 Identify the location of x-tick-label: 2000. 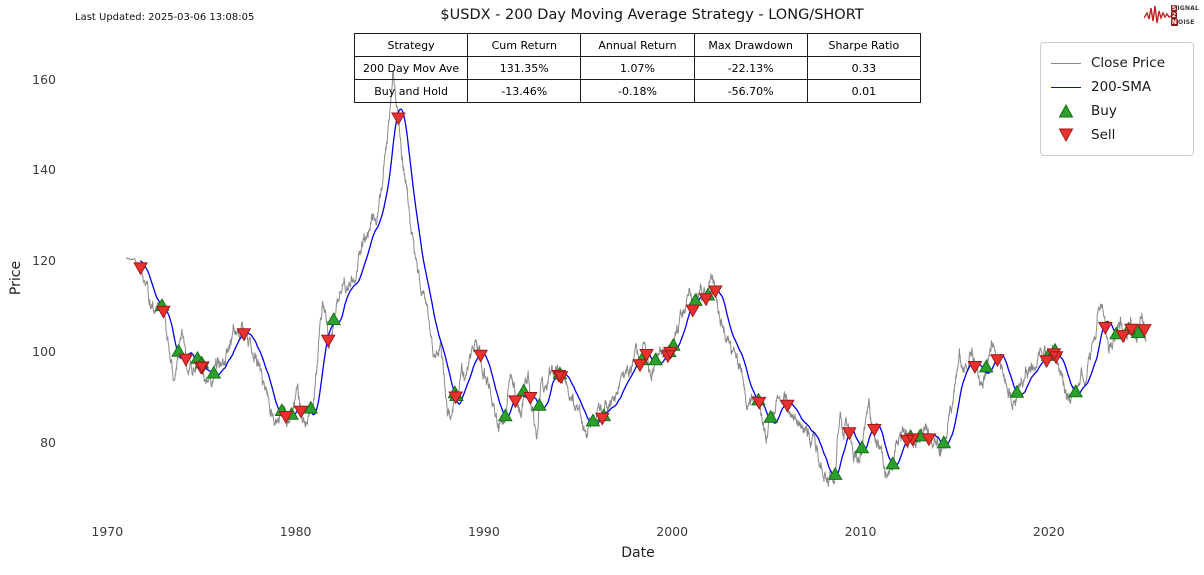
(672, 531).